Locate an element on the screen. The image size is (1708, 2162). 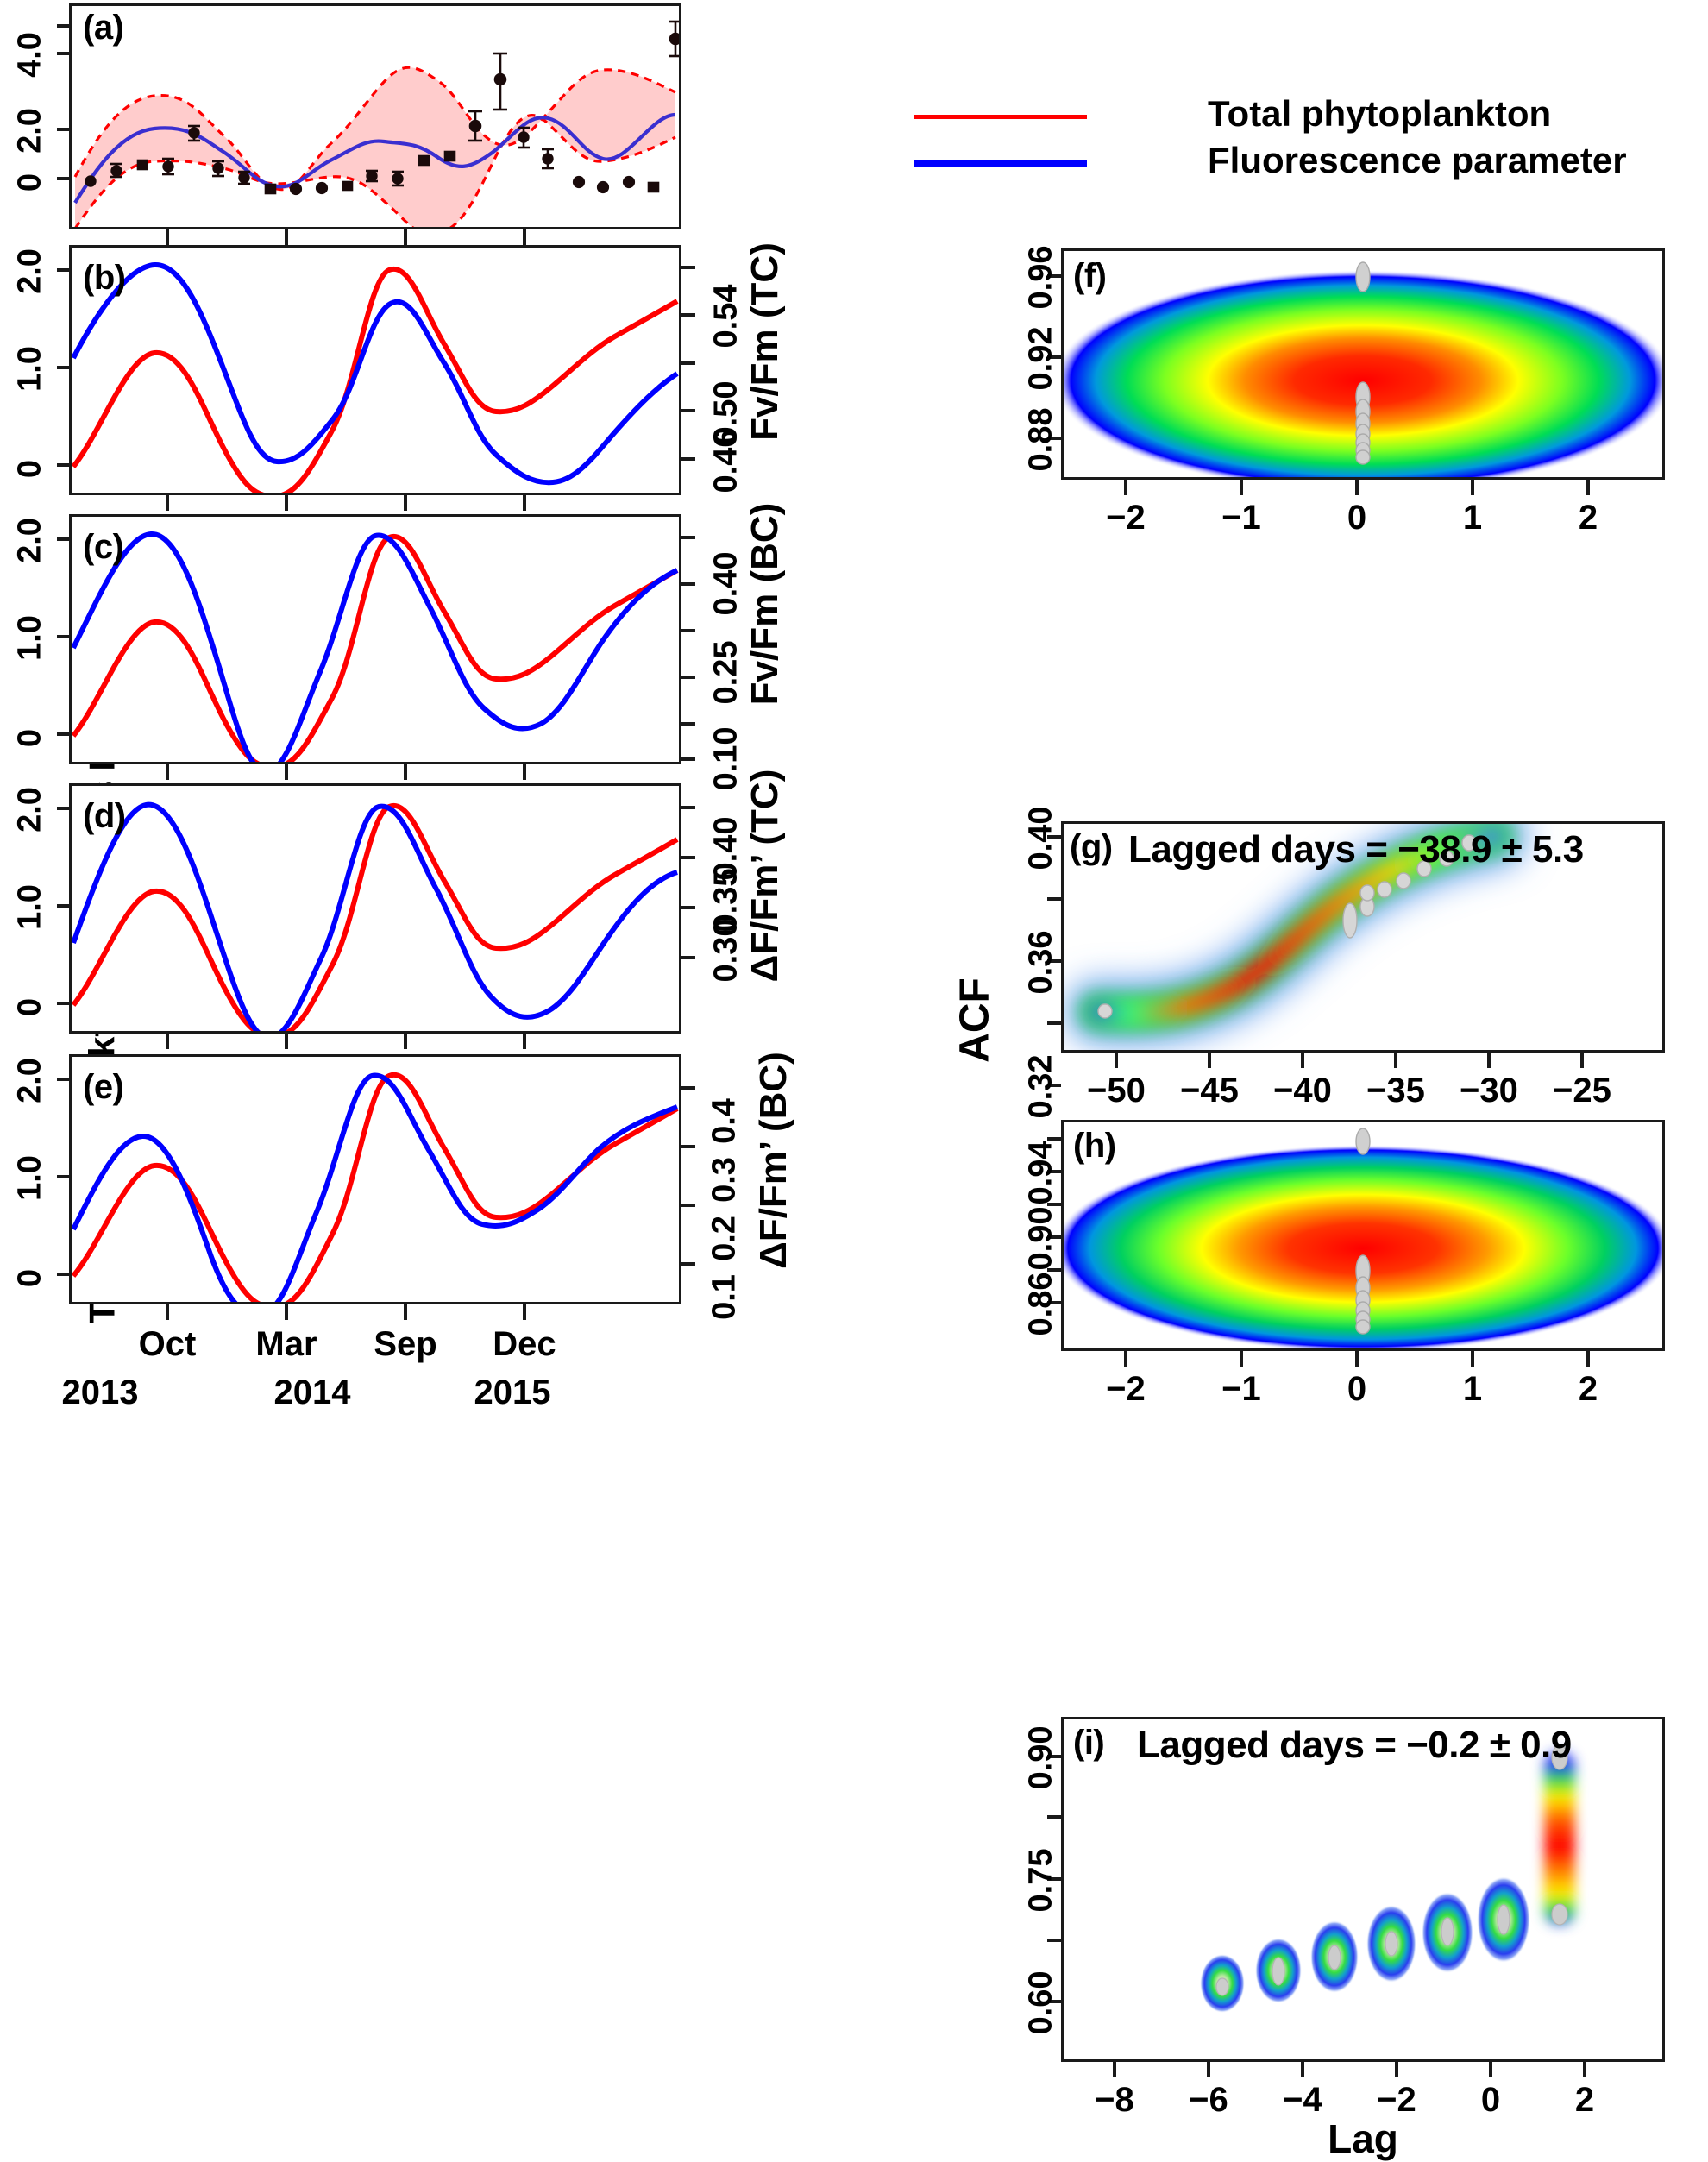
panel-a-data-points is located at coordinates (382, 108).